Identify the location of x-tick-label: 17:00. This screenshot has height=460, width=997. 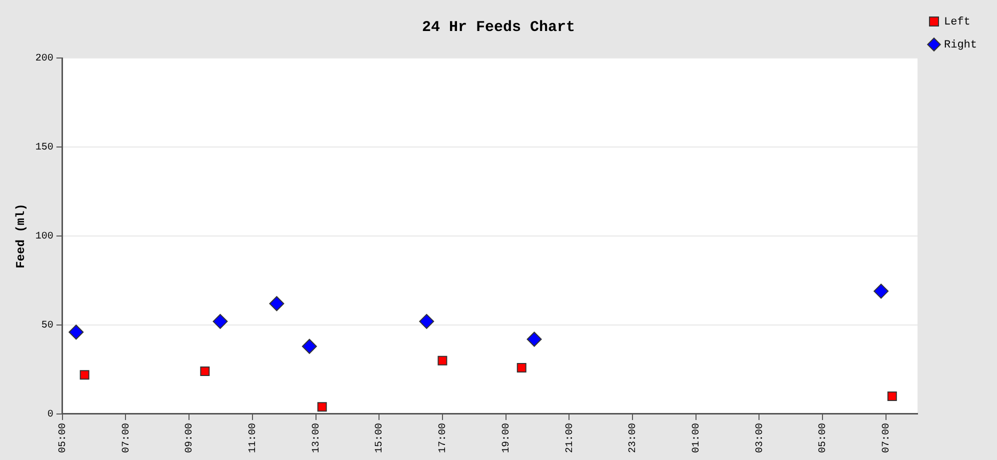
(444, 438).